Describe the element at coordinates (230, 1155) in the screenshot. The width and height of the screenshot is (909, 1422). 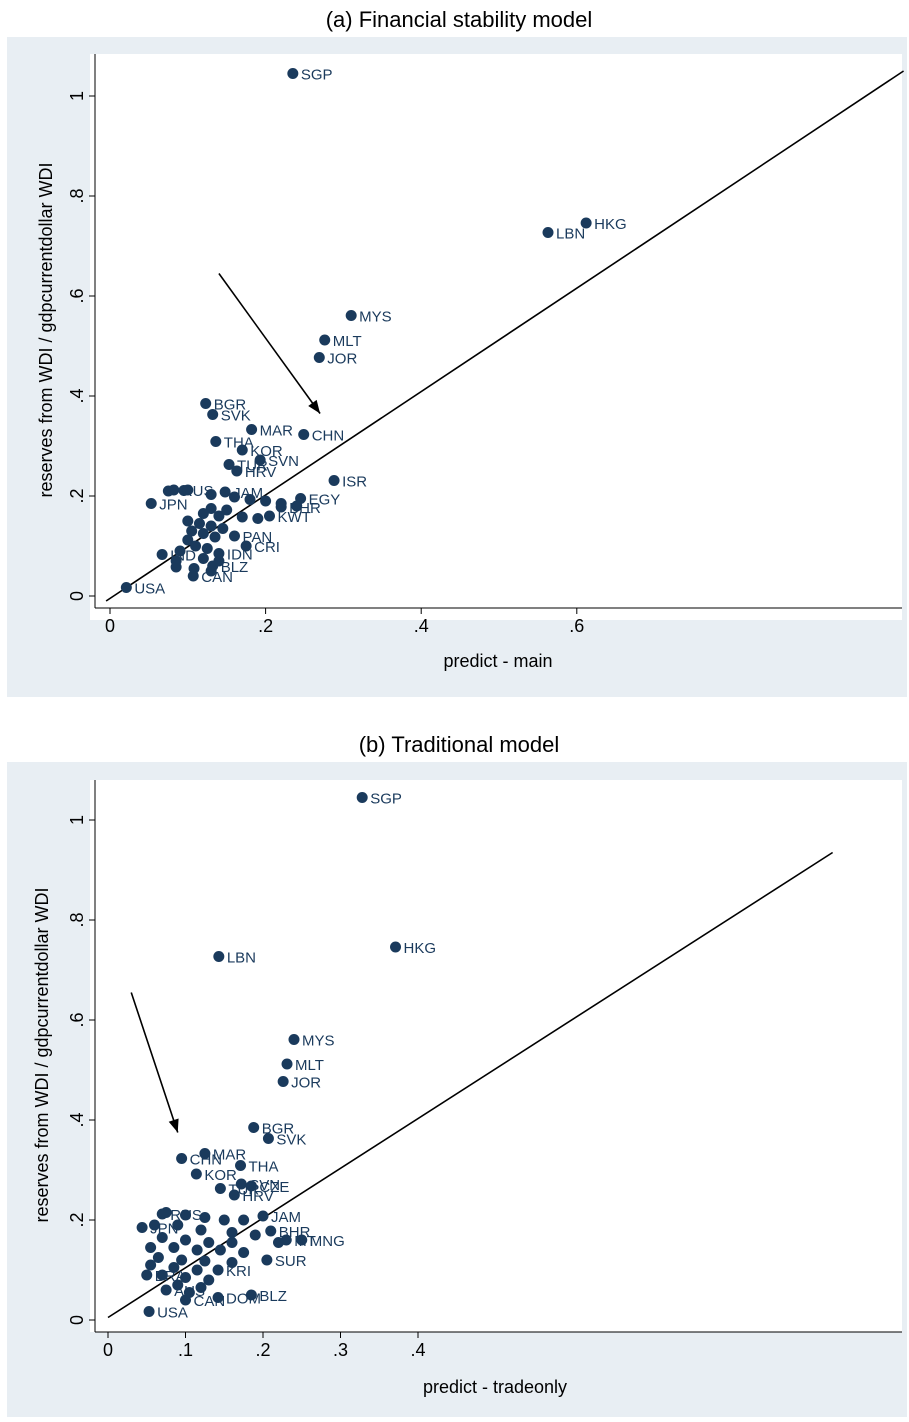
I see `panel-b-point-label: MAR` at that location.